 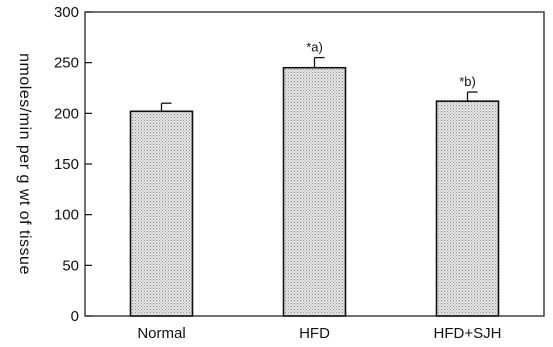 What do you see at coordinates (314, 47) in the screenshot?
I see `bar-annotation: *a)` at bounding box center [314, 47].